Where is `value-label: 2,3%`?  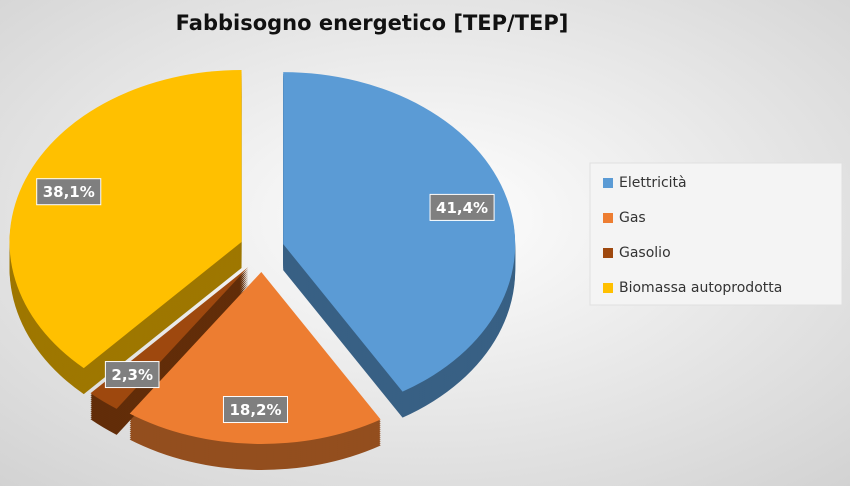
value-label: 2,3% is located at coordinates (132, 375).